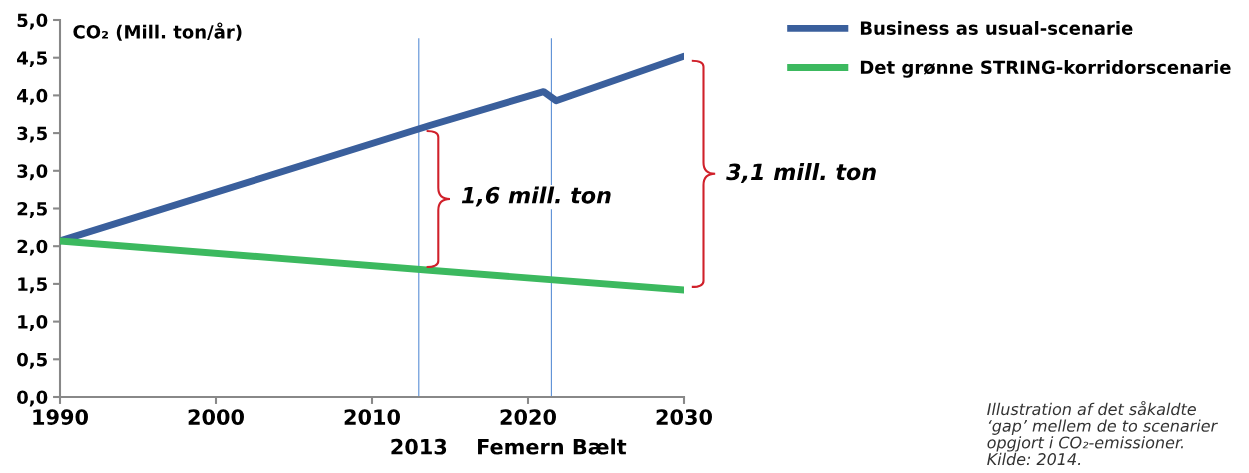 Image resolution: width=1249 pixels, height=473 pixels. Describe the element at coordinates (32, 247) in the screenshot. I see `y-tick-label: 2,0` at that location.